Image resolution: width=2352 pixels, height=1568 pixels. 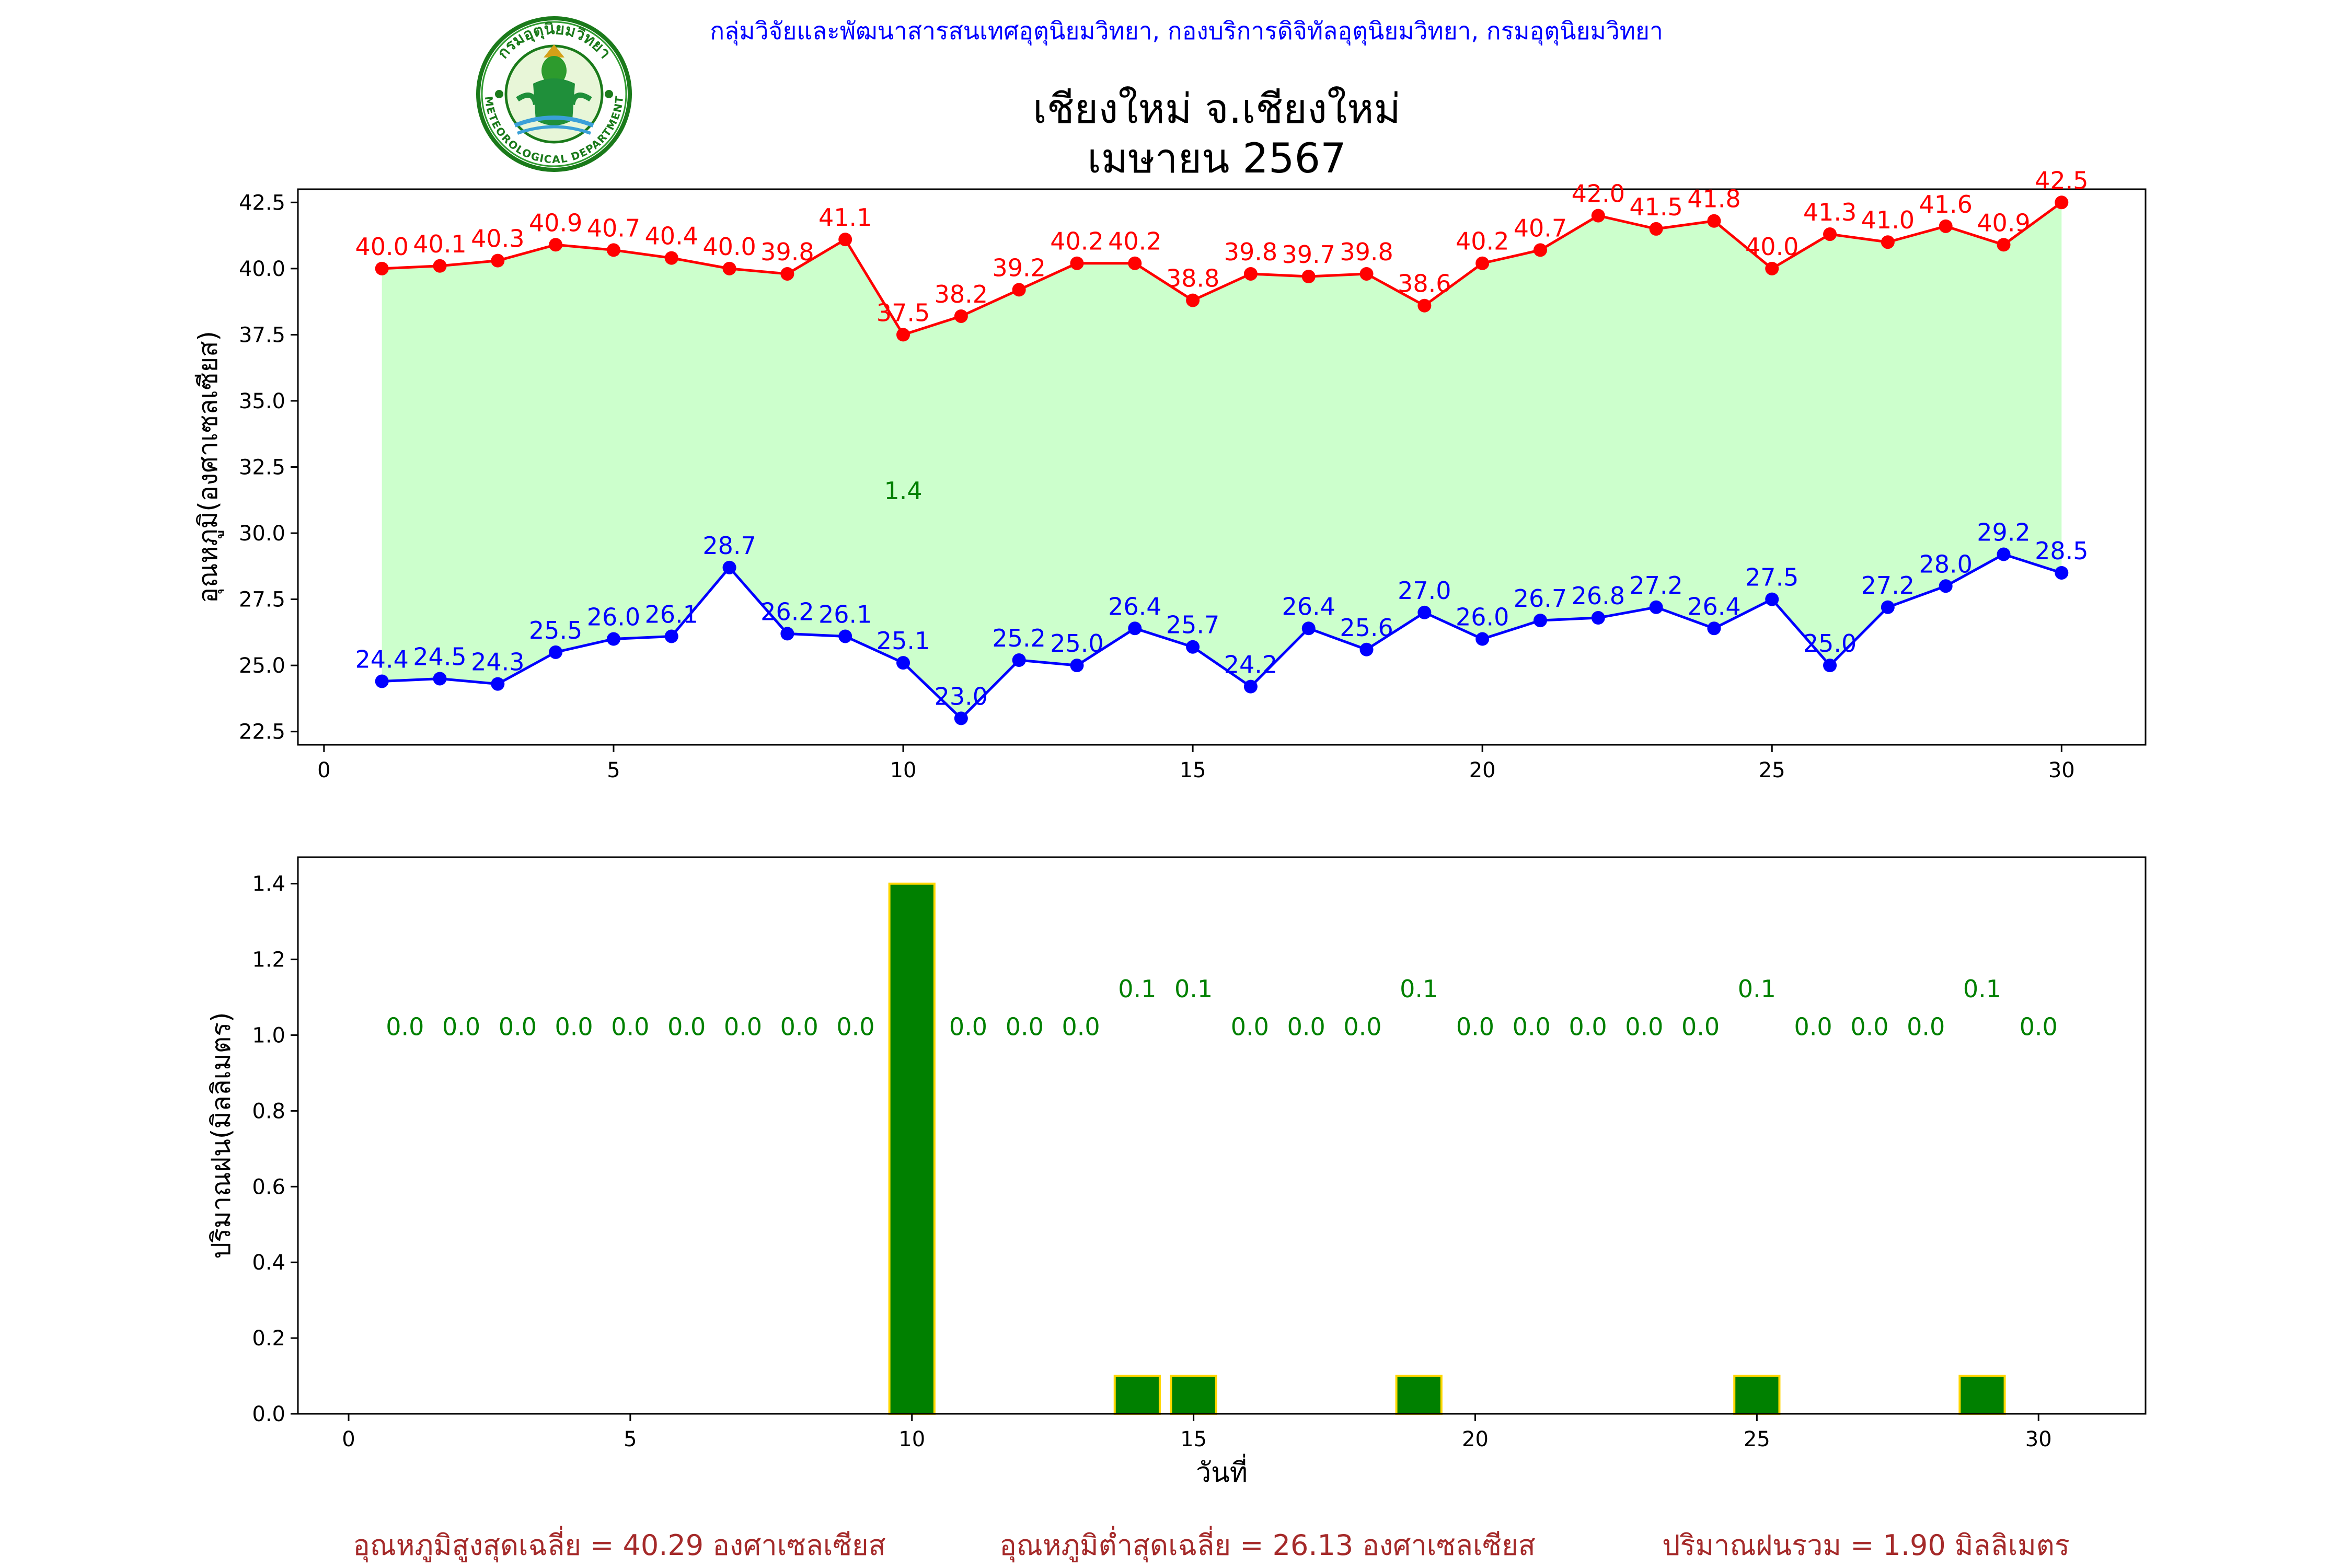 I want to click on y-tick-label: 30.0, so click(x=262, y=534).